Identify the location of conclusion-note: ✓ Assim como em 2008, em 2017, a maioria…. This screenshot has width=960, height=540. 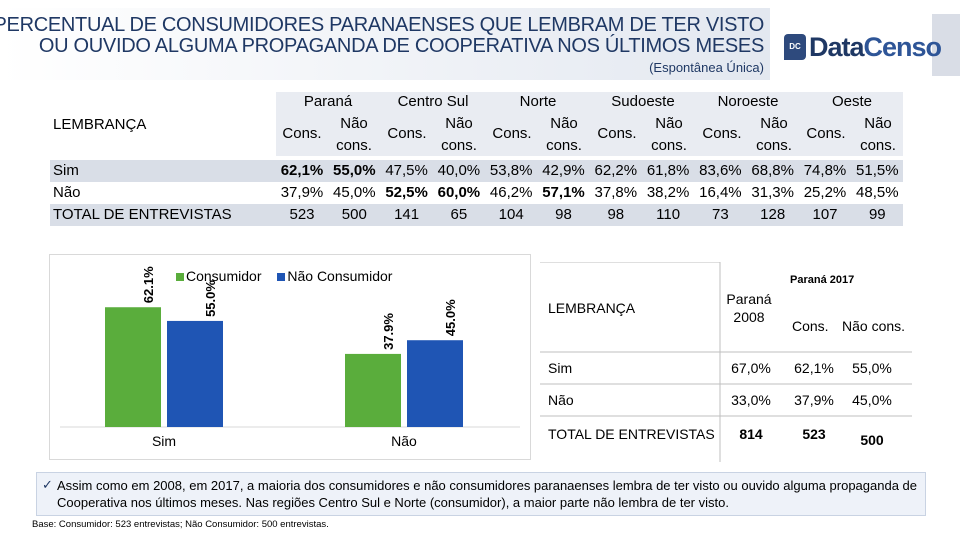
(481, 494).